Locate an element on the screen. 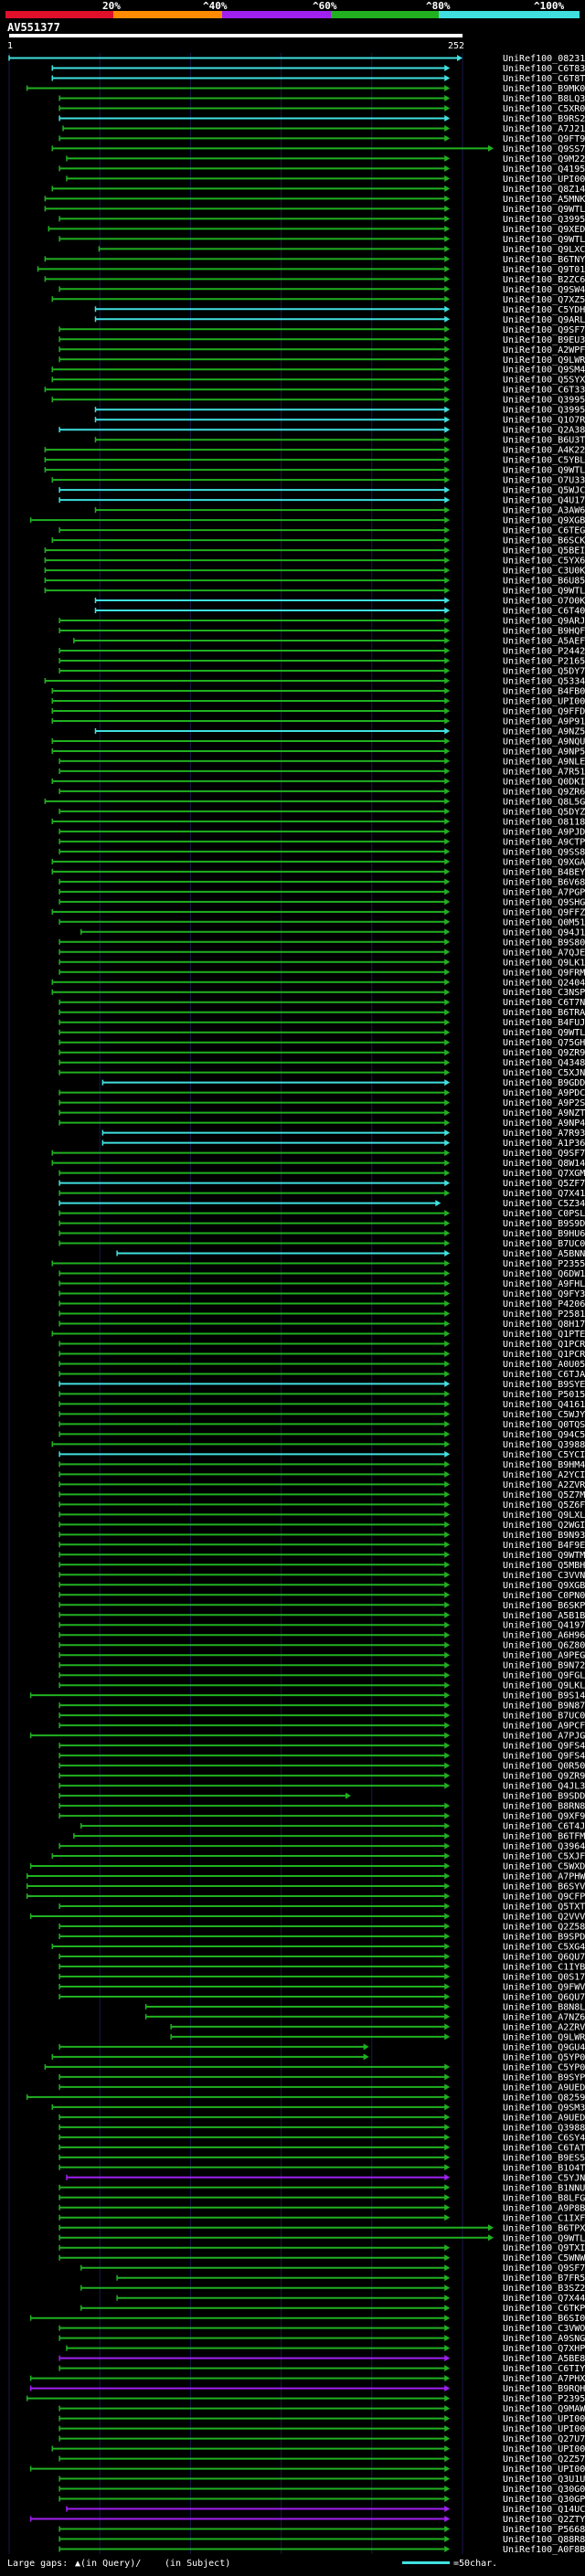 The width and height of the screenshot is (585, 2576). hit-label: UniRef100_A9PEG0 is located at coordinates (544, 1656).